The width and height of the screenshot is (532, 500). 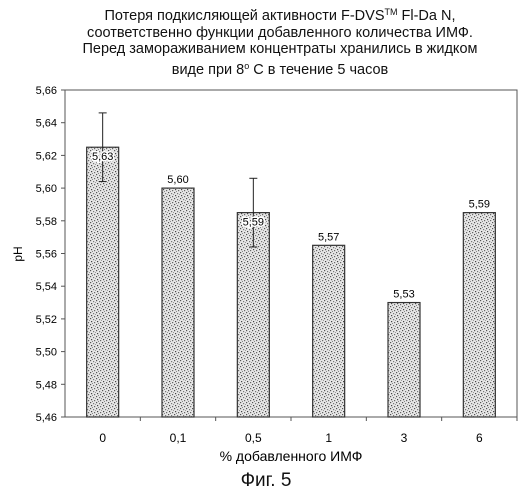 What do you see at coordinates (46, 189) in the screenshot?
I see `y-tick-label: 5,60` at bounding box center [46, 189].